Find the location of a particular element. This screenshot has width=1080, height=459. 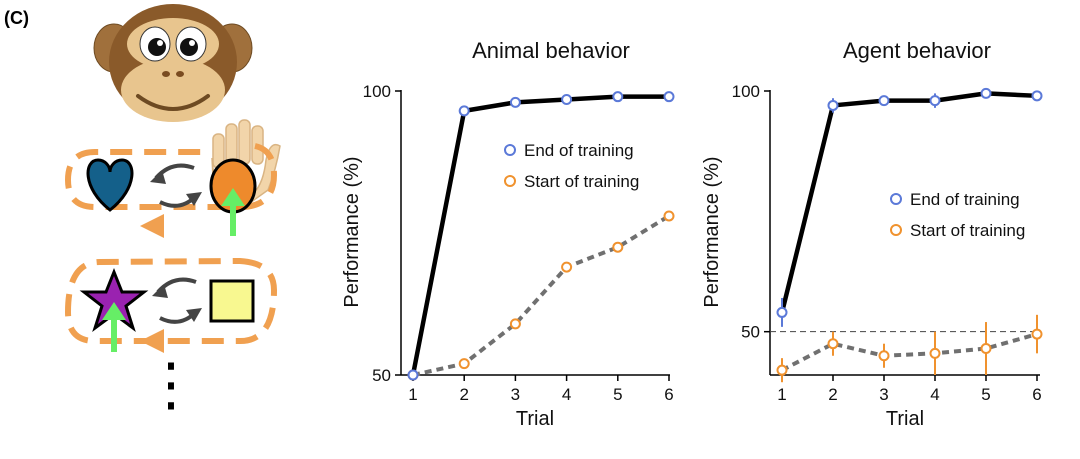

monkey-eye-shine-left is located at coordinates (160, 43).